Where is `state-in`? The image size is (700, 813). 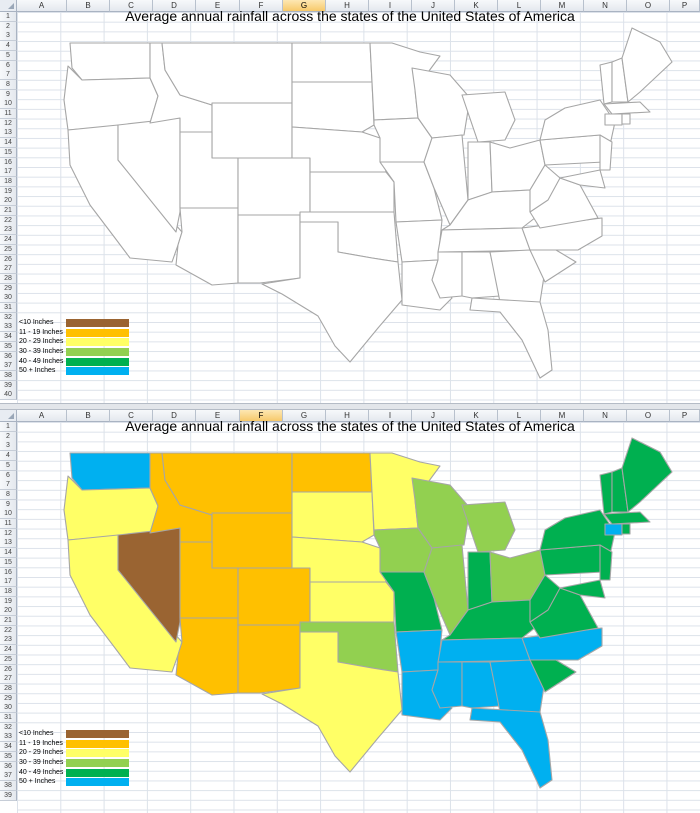
state-in is located at coordinates (480, 171).